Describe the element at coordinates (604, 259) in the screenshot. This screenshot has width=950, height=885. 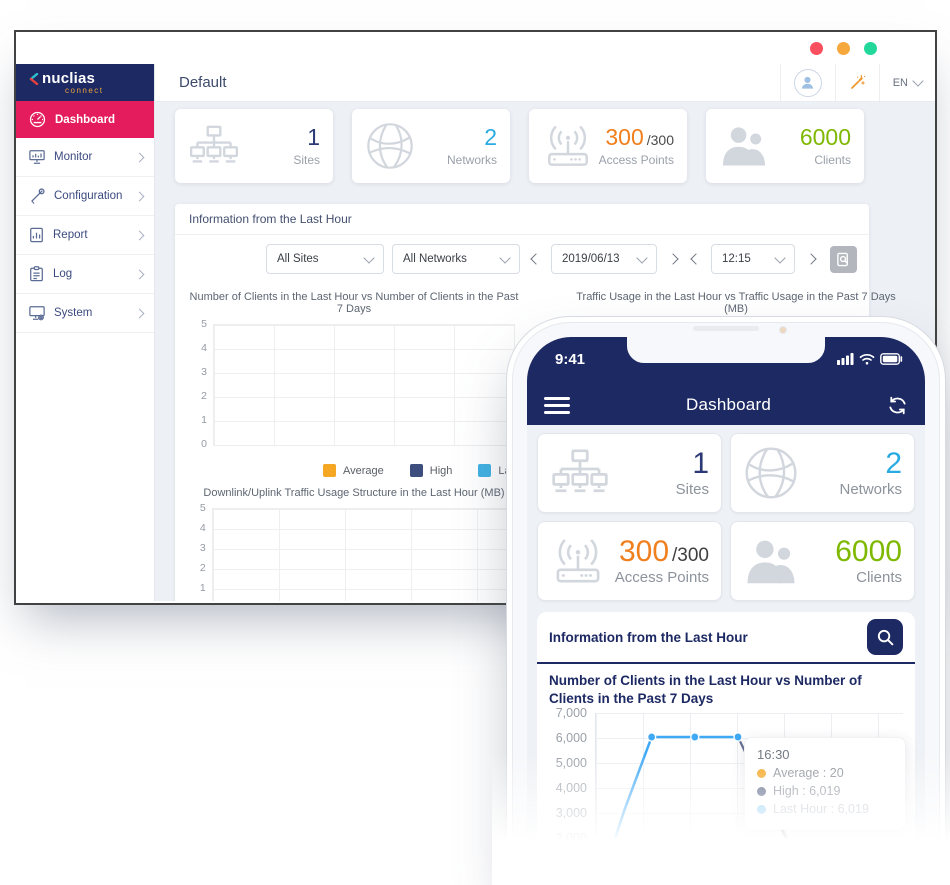
I see `date-select: 2019/06/13` at that location.